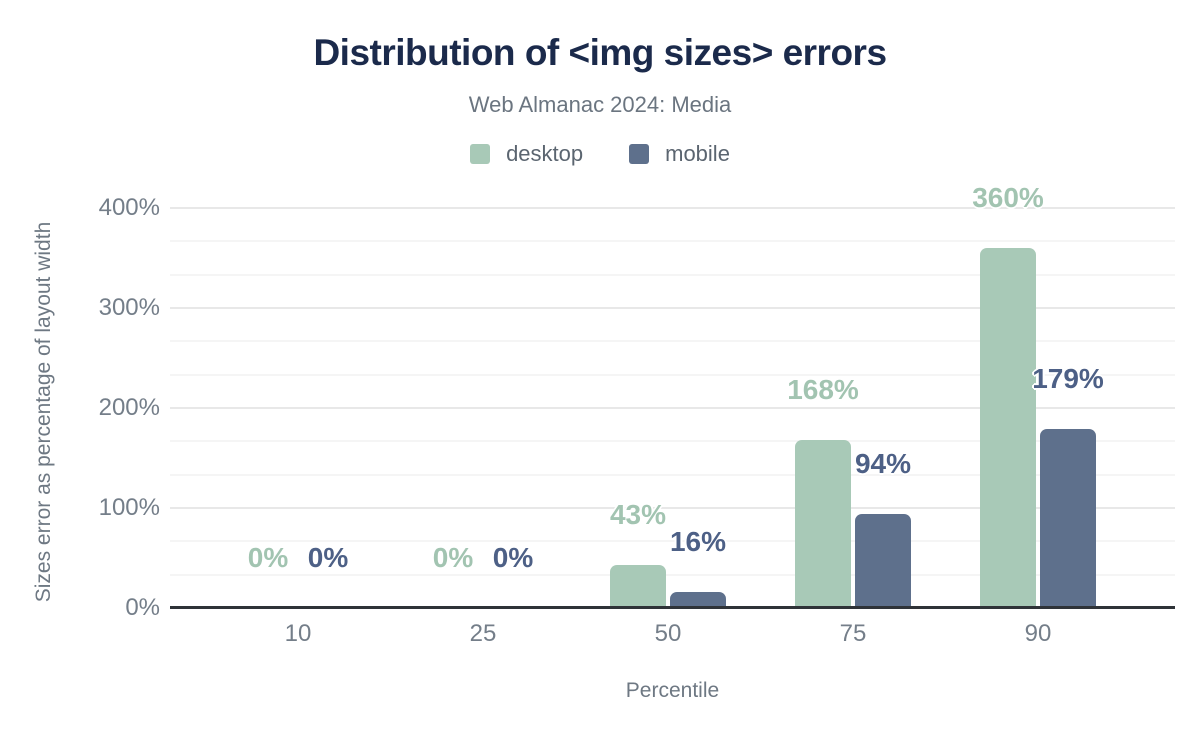 The image size is (1200, 742). I want to click on y-tick-label: 200%, so click(129, 407).